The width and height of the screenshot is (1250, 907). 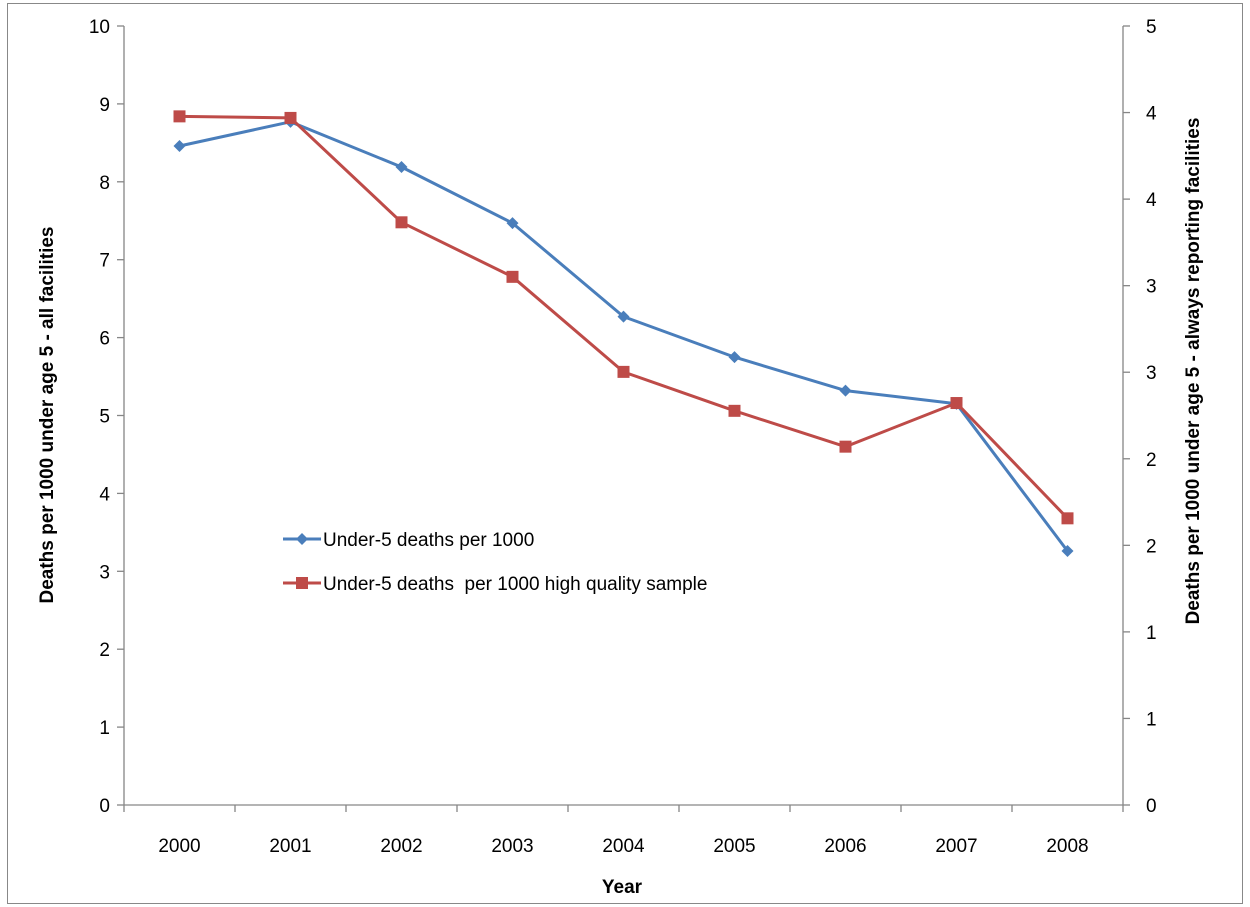 What do you see at coordinates (104, 339) in the screenshot?
I see `left-y-tick-label: 6` at bounding box center [104, 339].